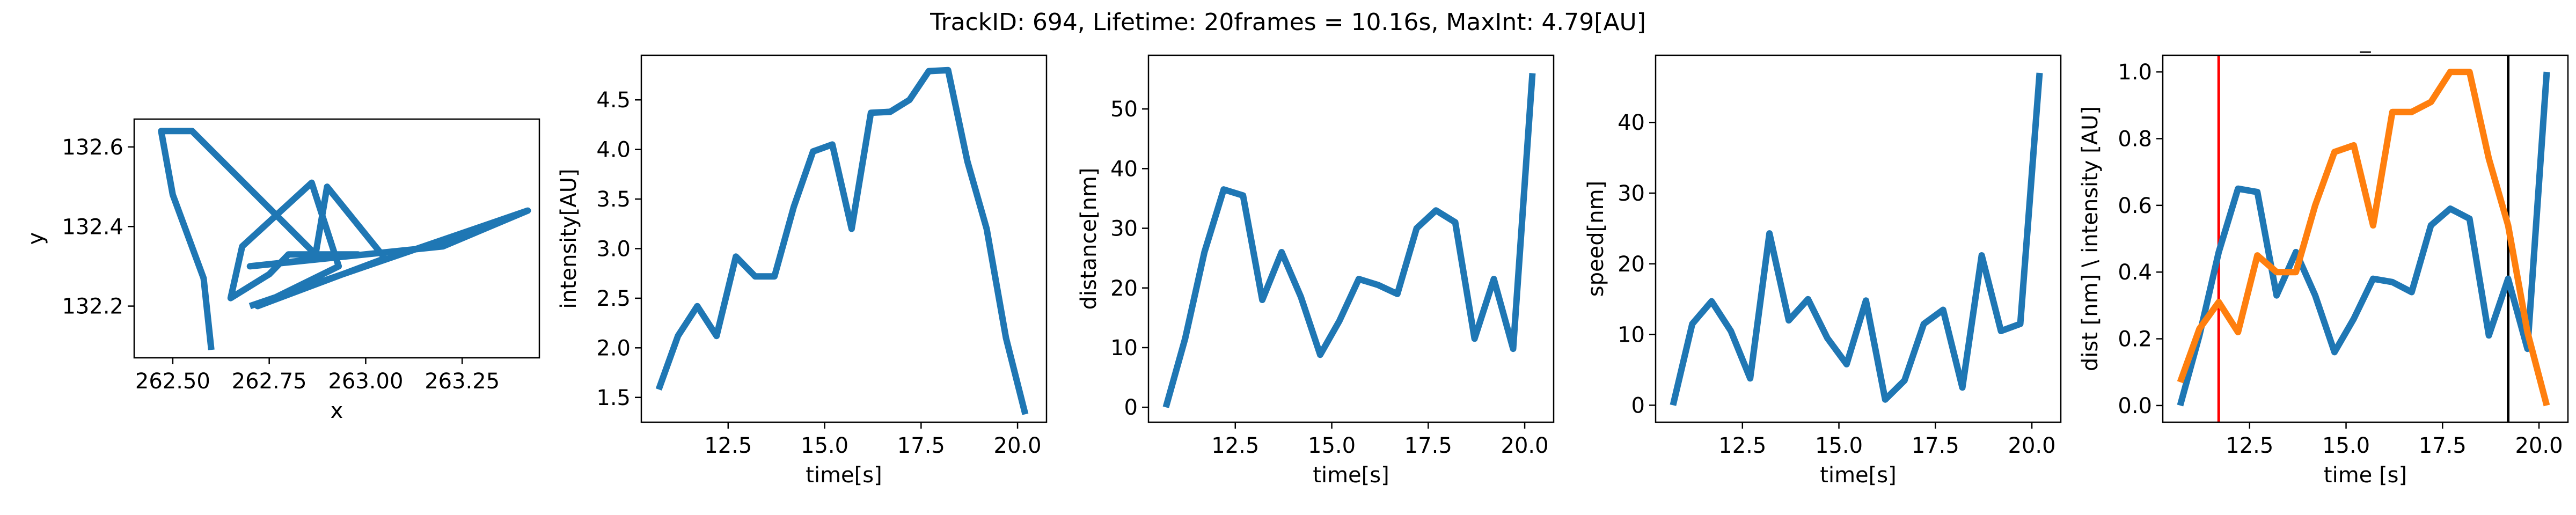 Image resolution: width=2576 pixels, height=515 pixels. I want to click on y-tick-label: 0.2, so click(2135, 339).